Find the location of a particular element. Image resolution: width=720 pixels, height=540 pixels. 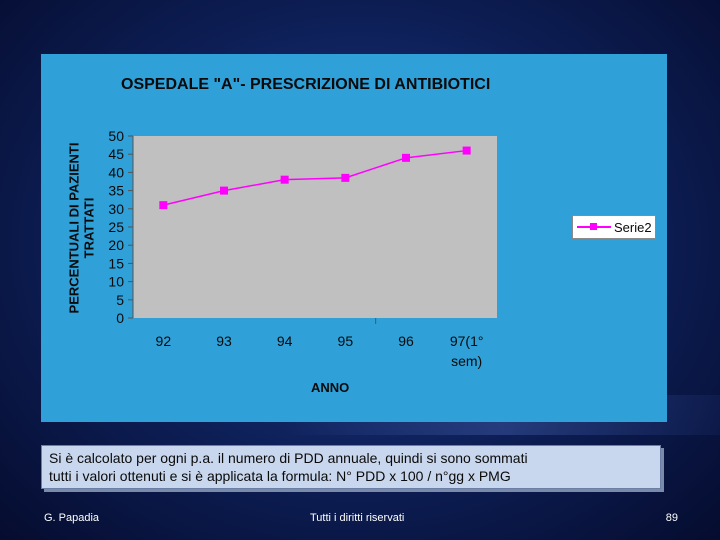

y-axis-label-line-1: PERCENTUALI DI PAZIENTI is located at coordinates (73, 228).